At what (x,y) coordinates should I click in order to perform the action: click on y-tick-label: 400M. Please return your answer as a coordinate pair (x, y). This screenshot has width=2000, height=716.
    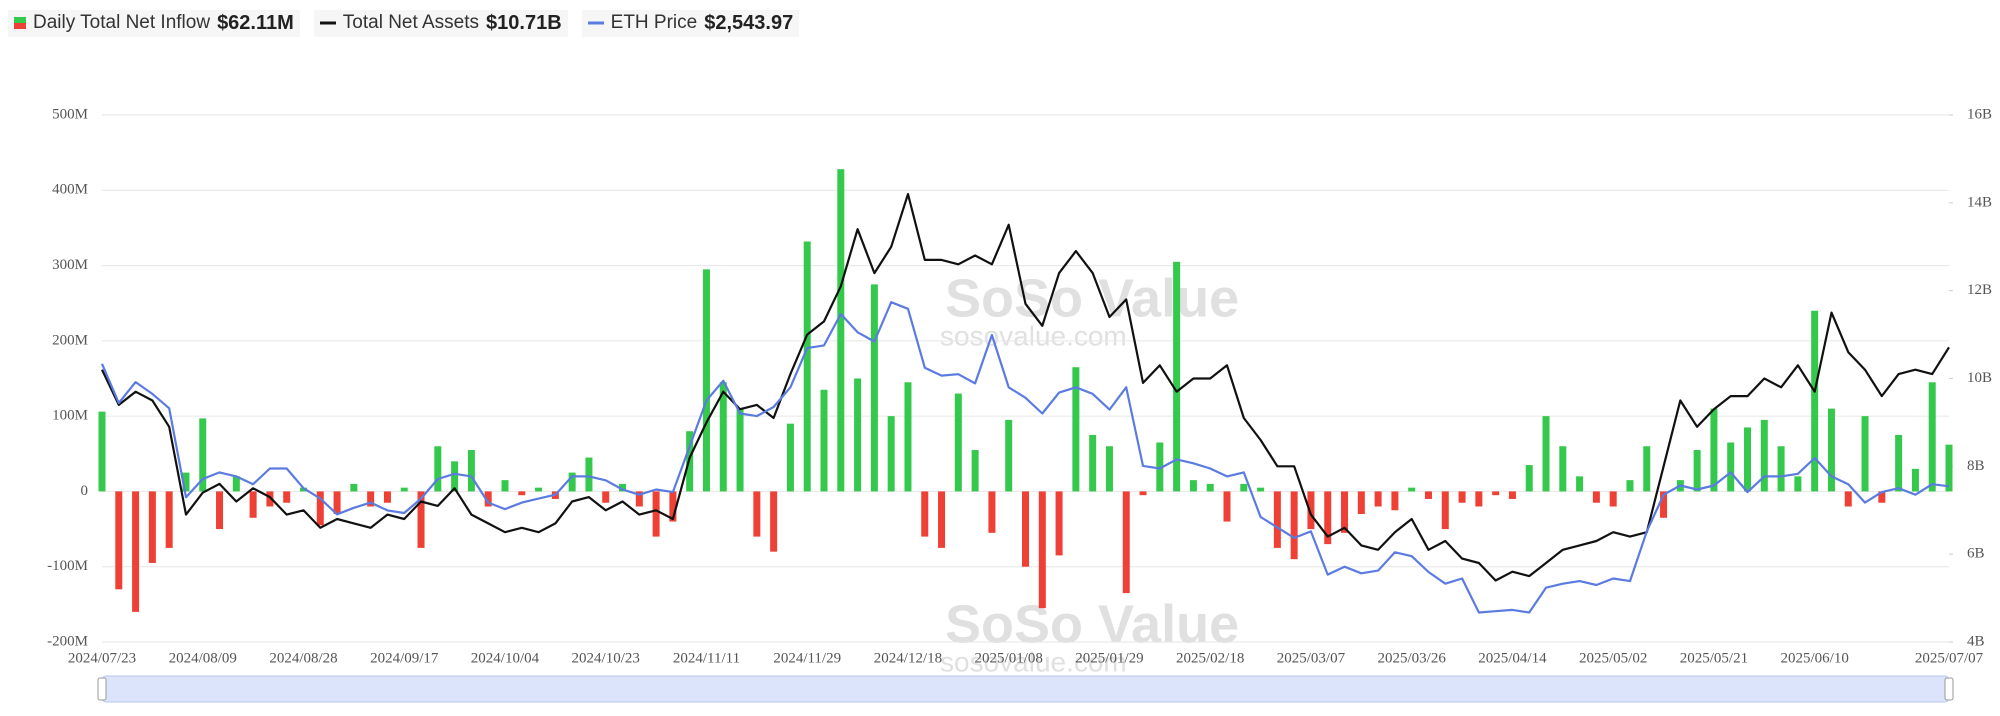
    Looking at the image, I should click on (70, 190).